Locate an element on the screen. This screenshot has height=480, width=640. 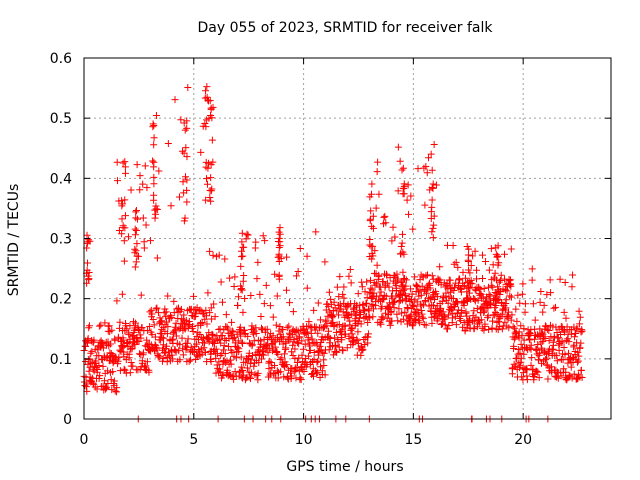
y-tick-label: 0.5 is located at coordinates (61, 119).